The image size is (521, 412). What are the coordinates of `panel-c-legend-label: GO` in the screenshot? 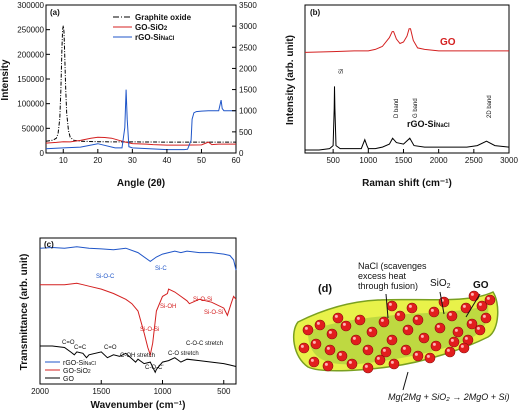 It's located at (68, 379).